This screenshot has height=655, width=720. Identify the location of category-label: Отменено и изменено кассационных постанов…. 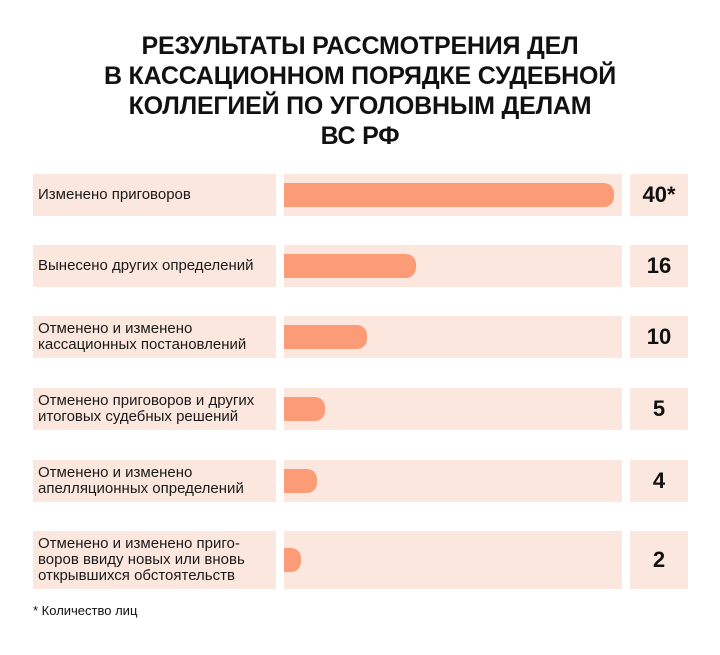
(139, 337).